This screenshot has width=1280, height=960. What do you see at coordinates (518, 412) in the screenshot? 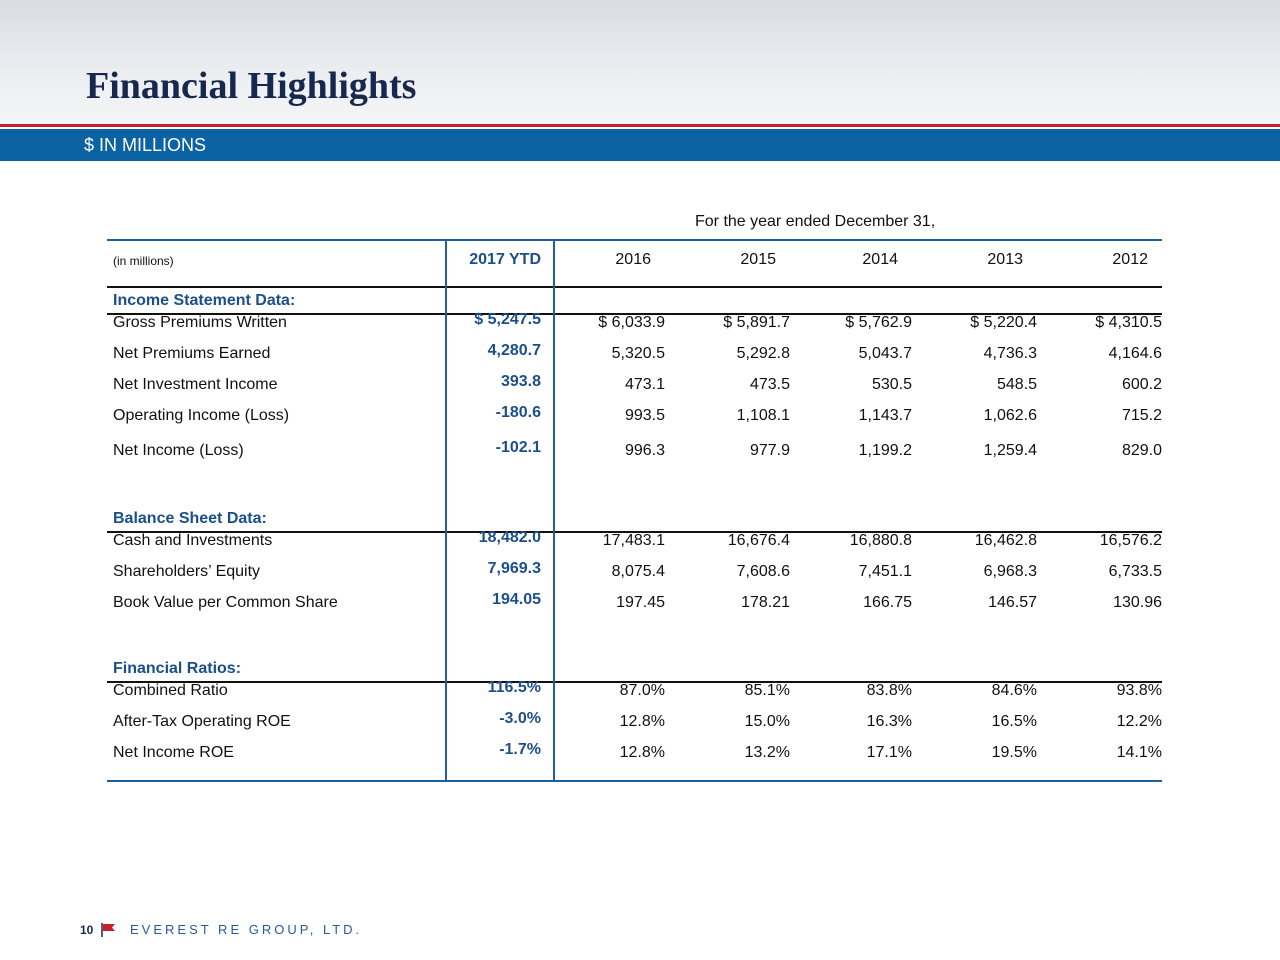
I see `cell-value: -180.6` at bounding box center [518, 412].